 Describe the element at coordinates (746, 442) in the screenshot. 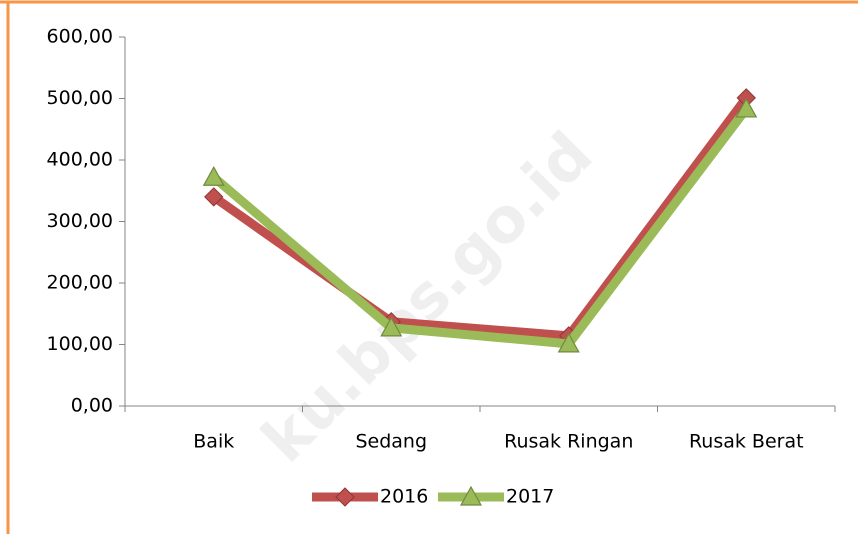

I see `x-tick-label: Rusak Berat` at that location.